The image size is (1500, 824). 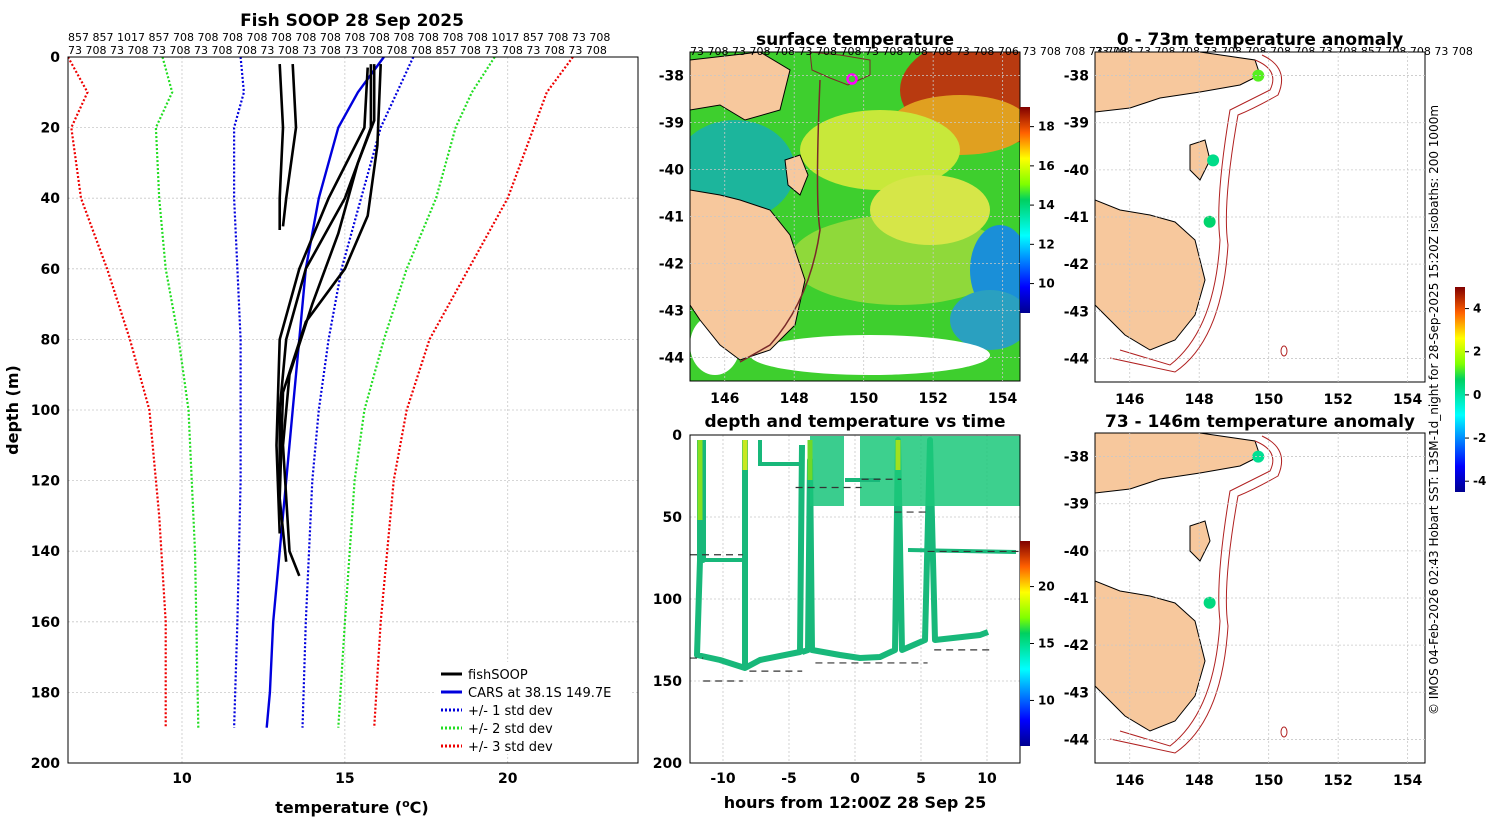 I want to click on legend-sd1: +/- 1 std dev, so click(x=510, y=711).